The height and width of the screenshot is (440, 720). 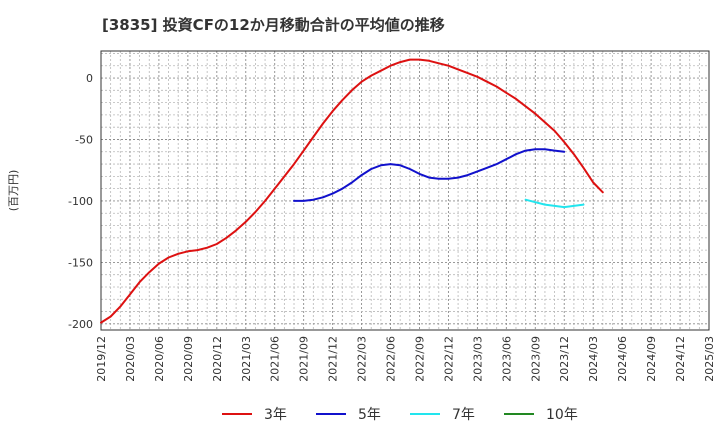 What do you see at coordinates (188, 359) in the screenshot?
I see `x-tick-label: 2020/09` at bounding box center [188, 359].